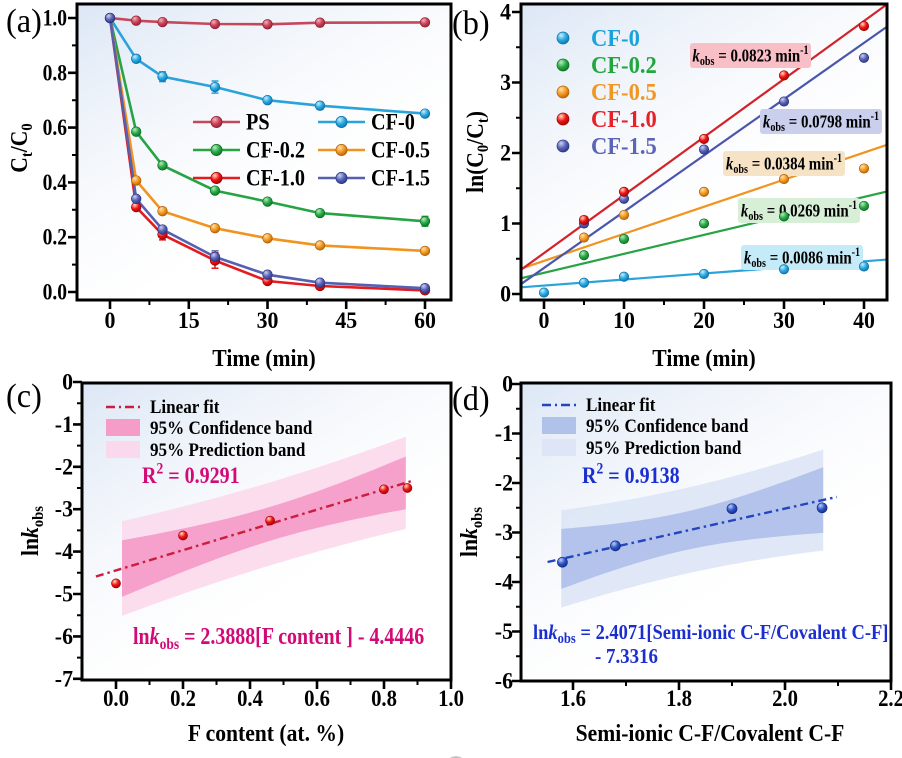  What do you see at coordinates (505, 12) in the screenshot?
I see `svg-text: 4` at bounding box center [505, 12].